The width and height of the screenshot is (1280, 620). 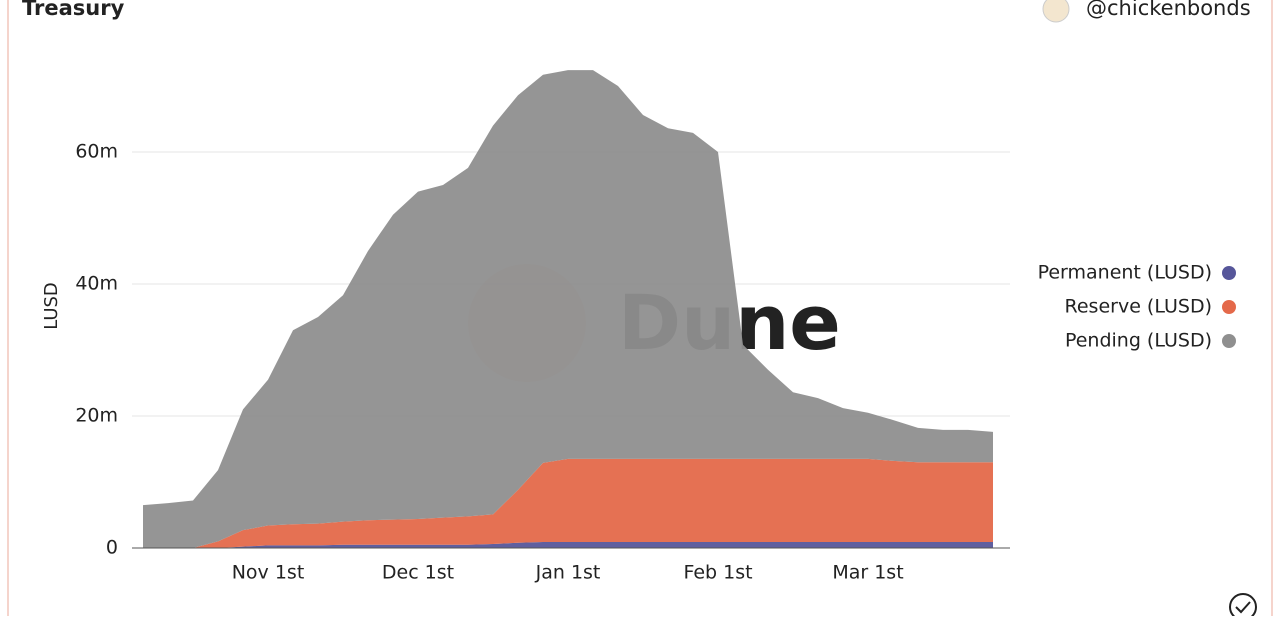 I want to click on x-tick-label: Feb 1st, so click(x=717, y=573).